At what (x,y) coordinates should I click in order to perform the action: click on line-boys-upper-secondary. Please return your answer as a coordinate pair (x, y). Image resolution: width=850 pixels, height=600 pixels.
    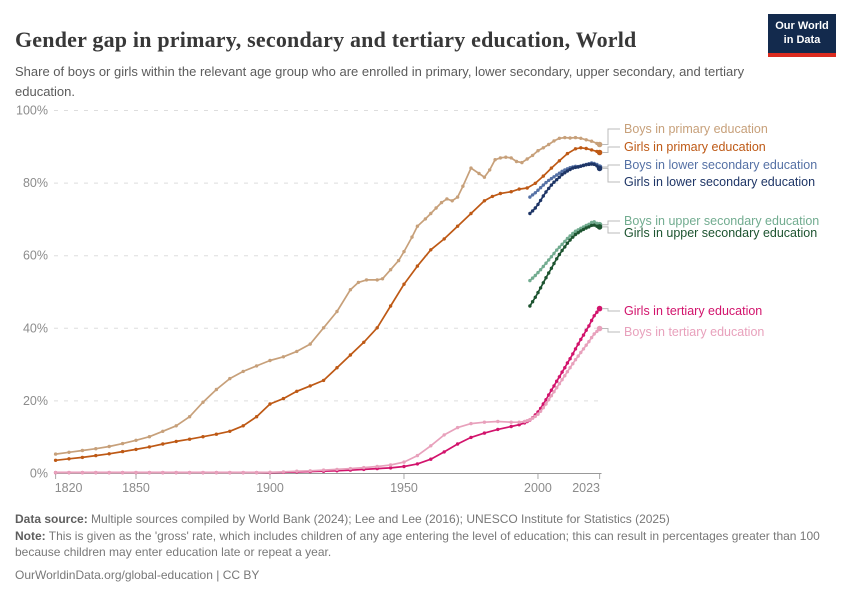
    Looking at the image, I should click on (565, 251).